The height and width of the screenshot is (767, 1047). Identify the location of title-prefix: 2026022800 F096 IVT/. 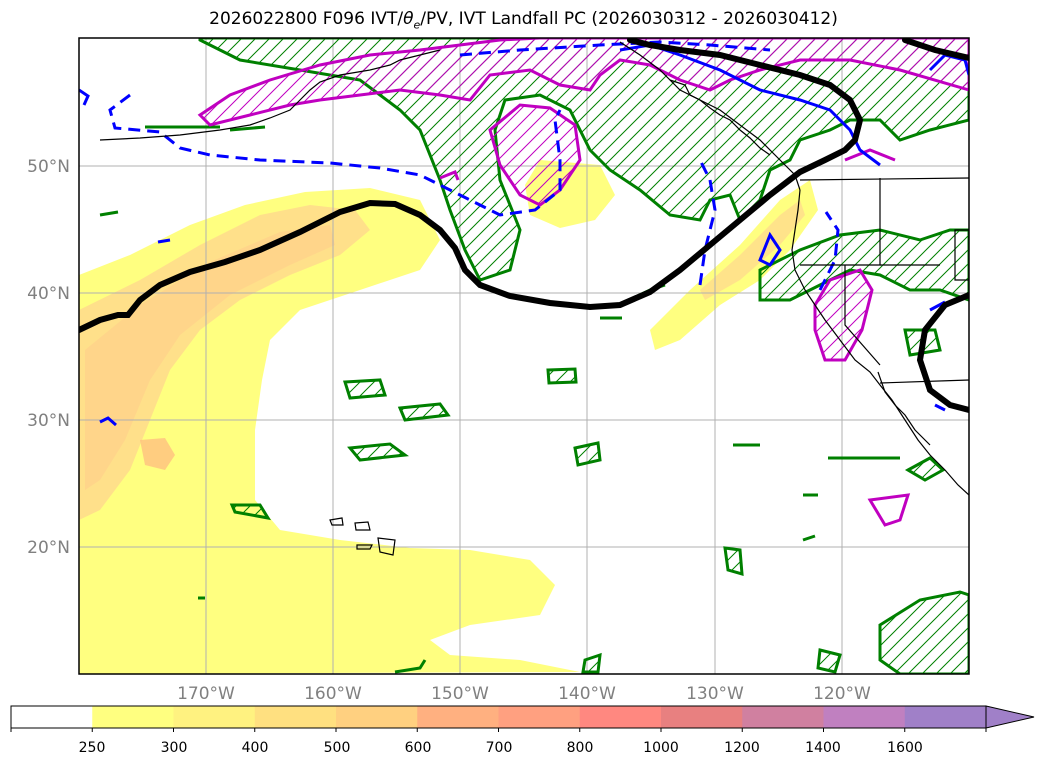
(306, 19).